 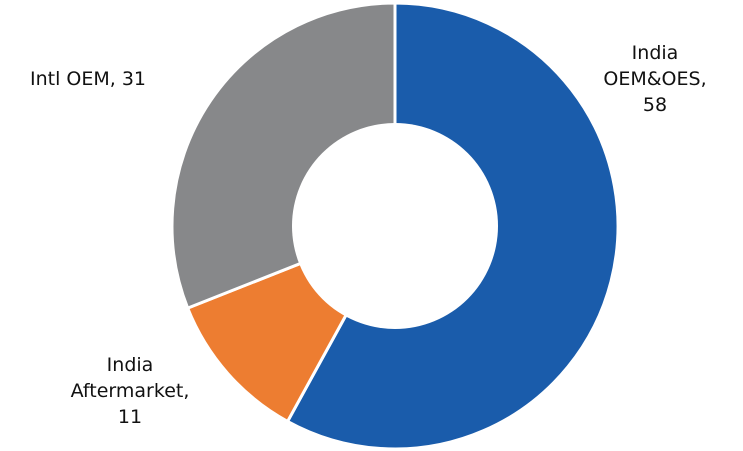 I want to click on slice-label-intl-oem: Intl OEM, 31, so click(x=88, y=79).